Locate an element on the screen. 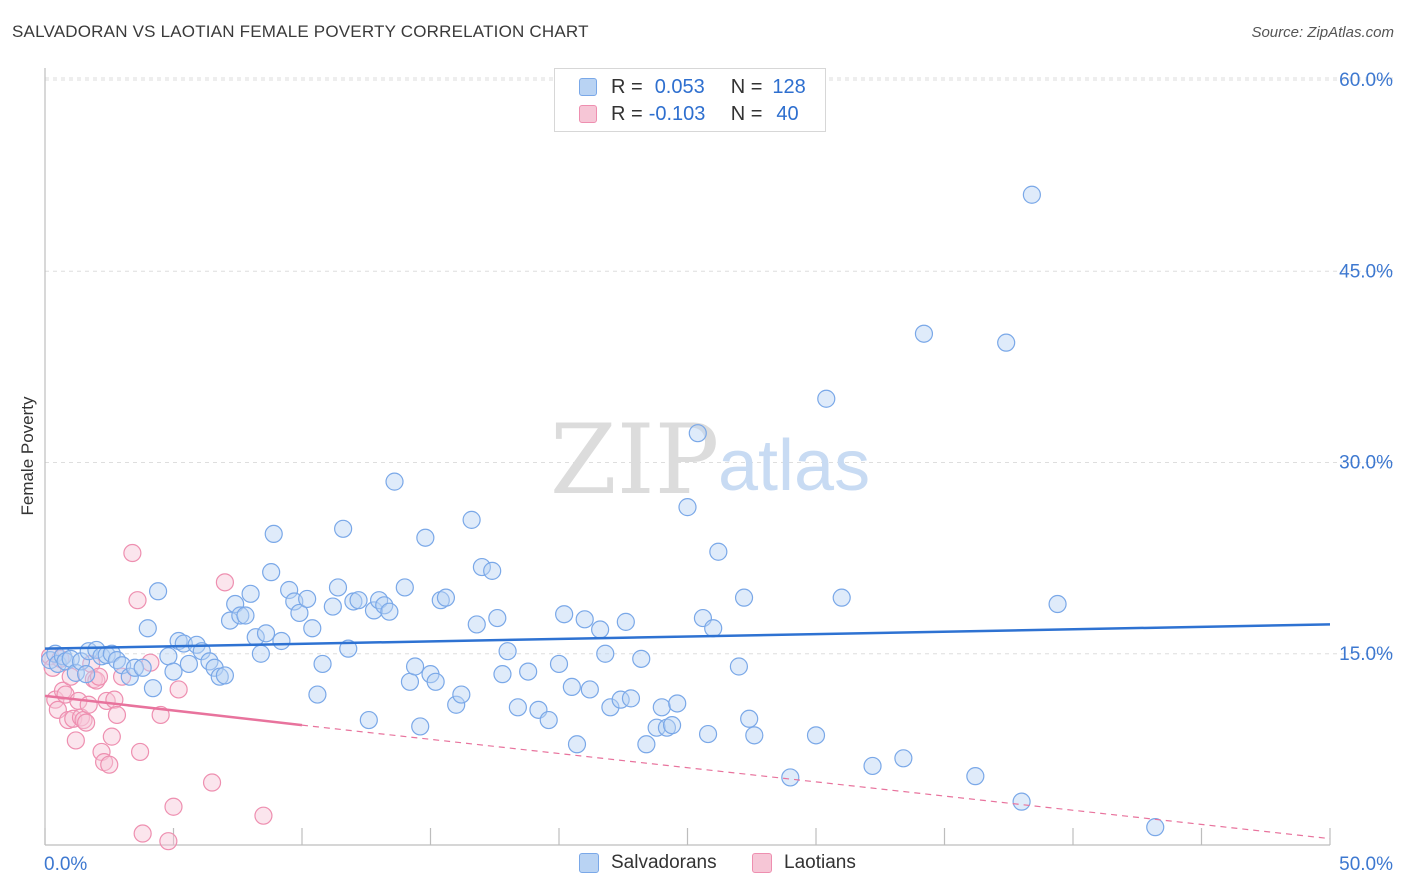 The image size is (1406, 892). y-tick-label: 30.0% is located at coordinates (1366, 463).